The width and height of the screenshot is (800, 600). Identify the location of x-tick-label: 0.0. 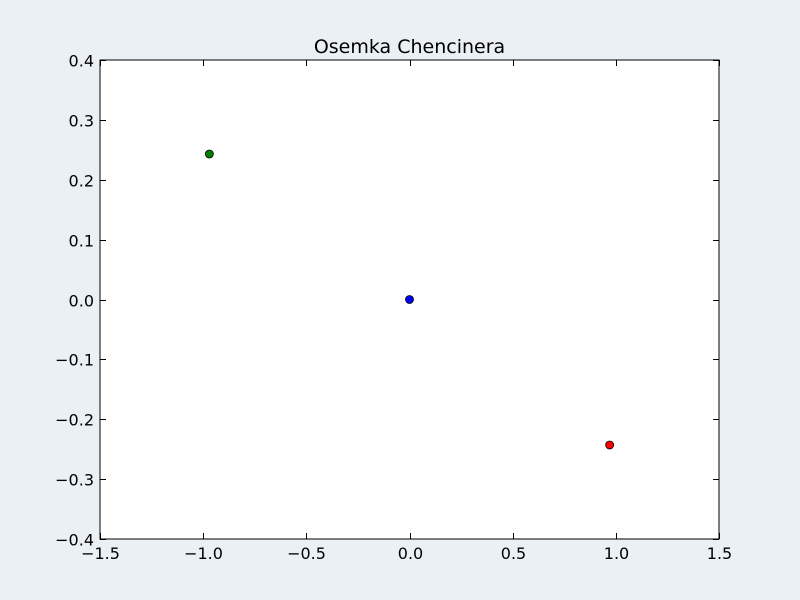
(410, 553).